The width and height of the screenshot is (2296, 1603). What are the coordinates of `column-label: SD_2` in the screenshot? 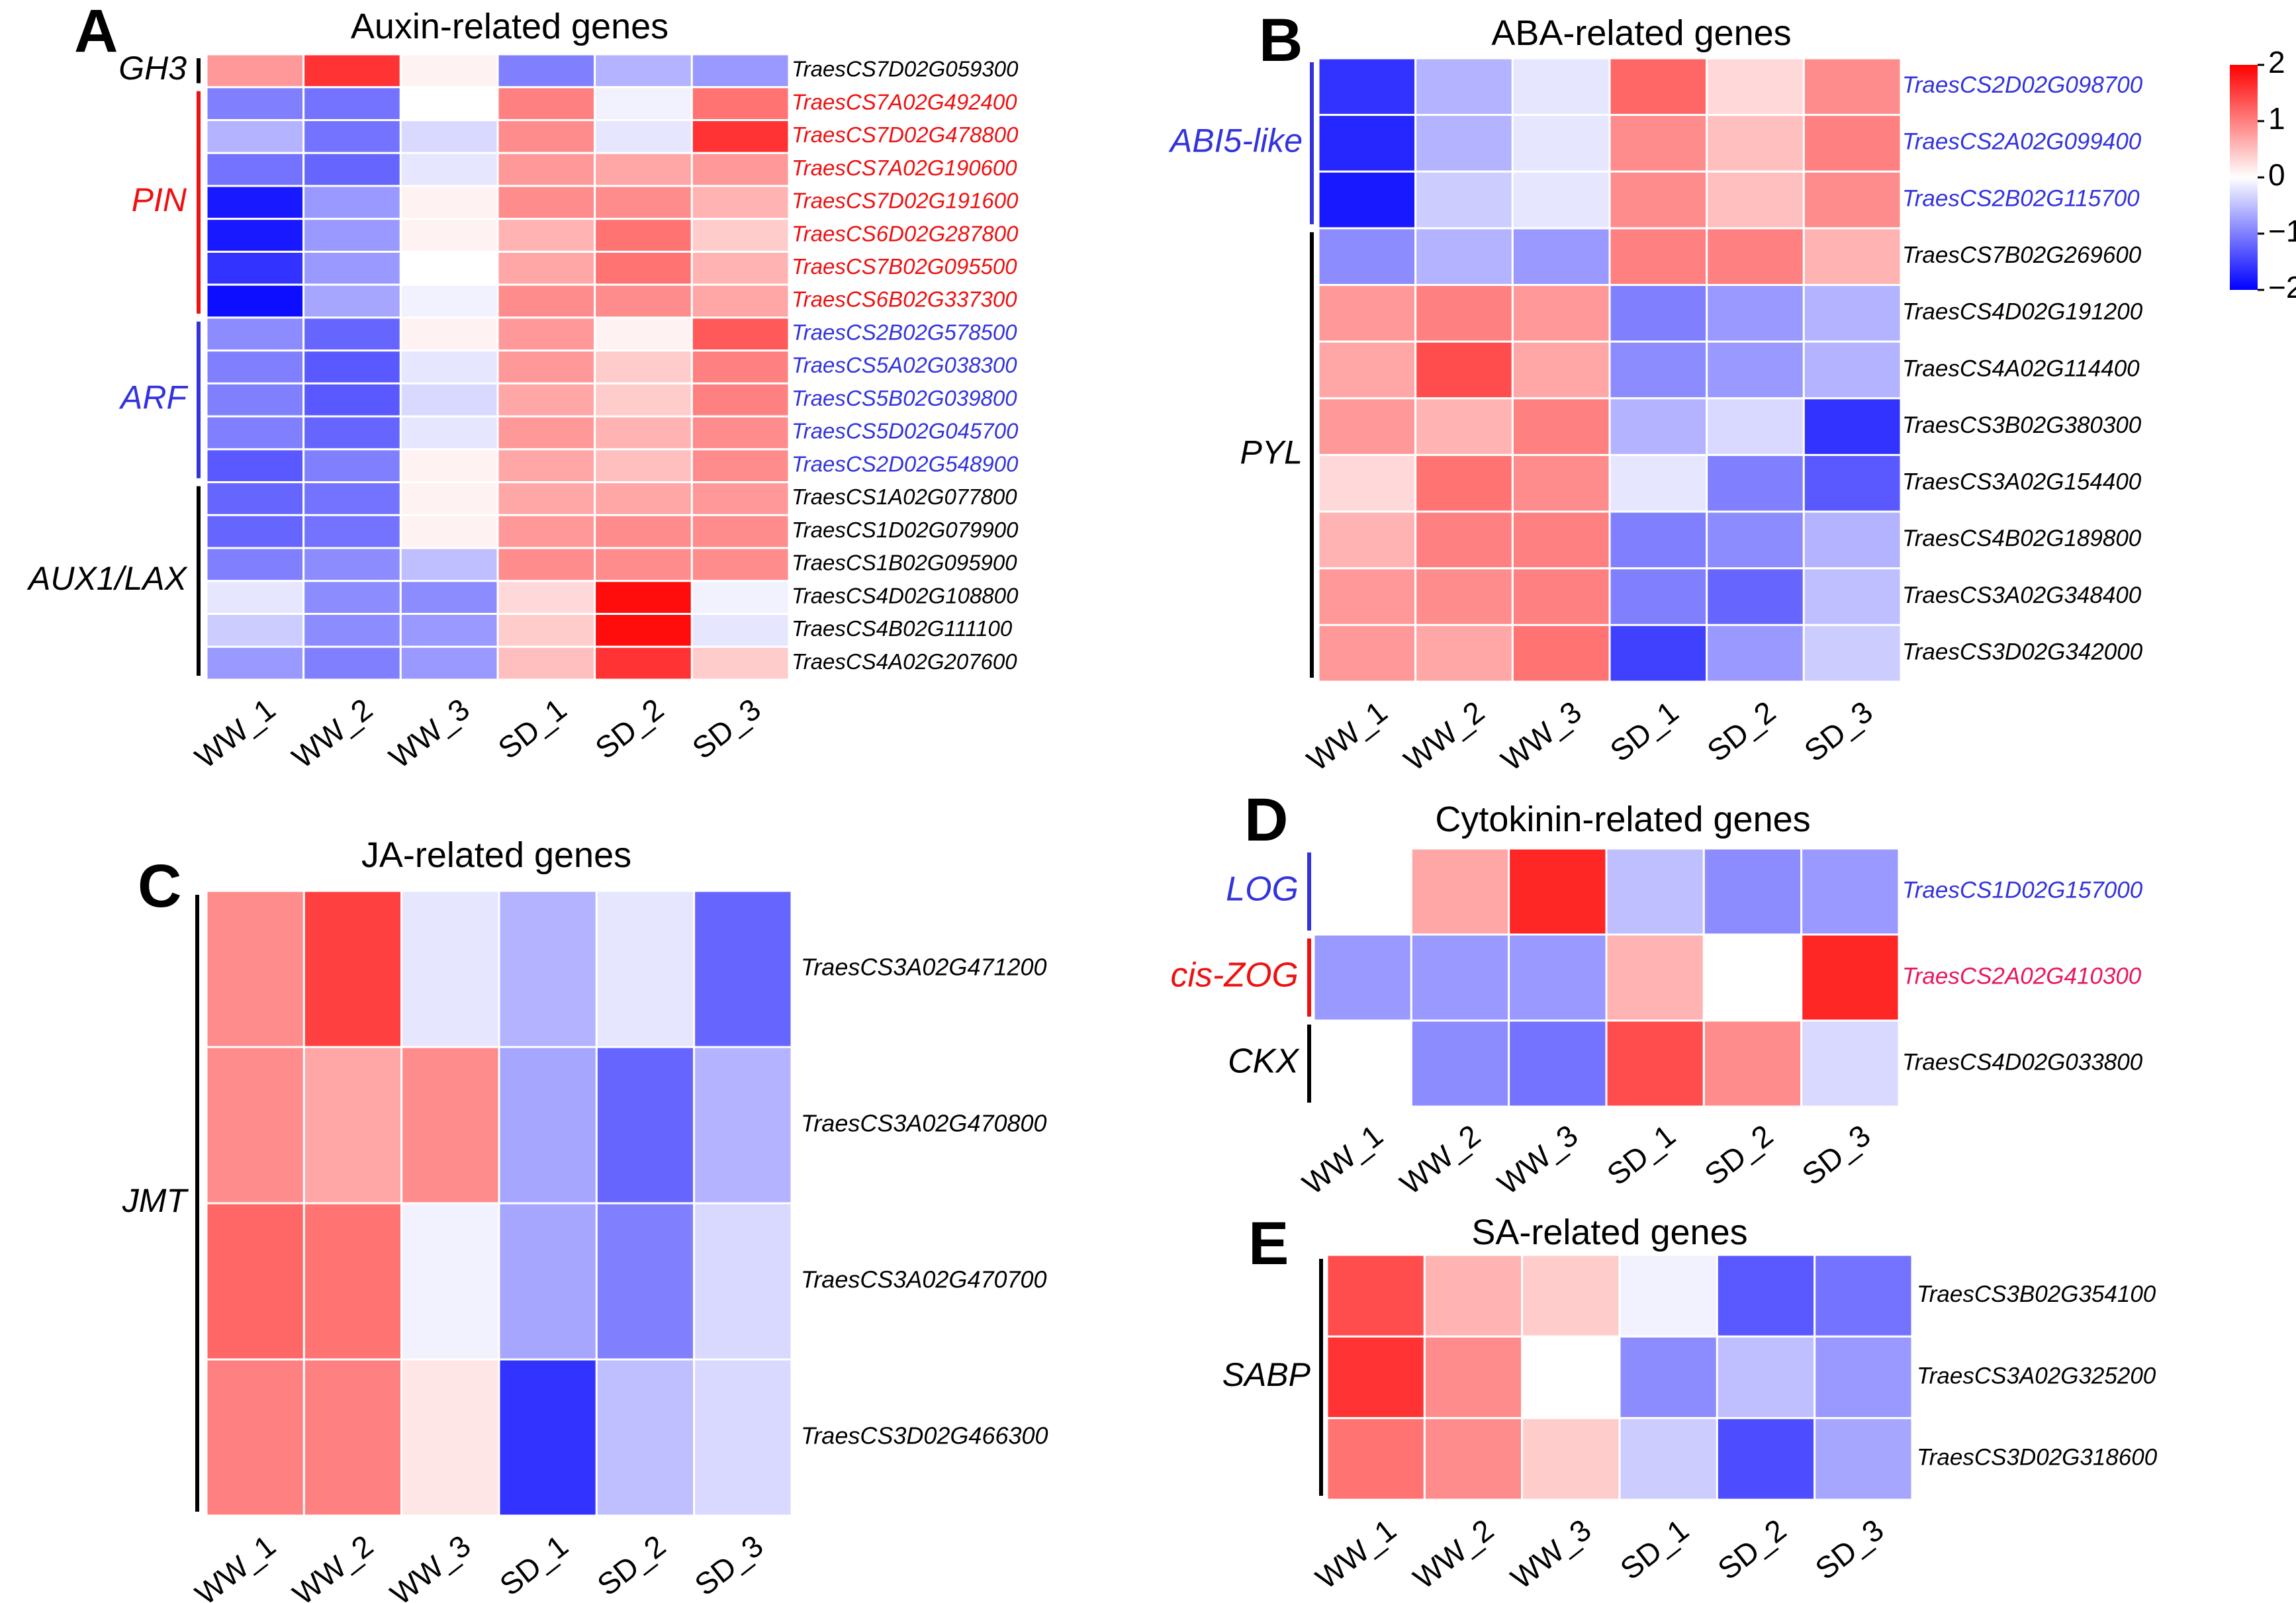 It's located at (1739, 1155).